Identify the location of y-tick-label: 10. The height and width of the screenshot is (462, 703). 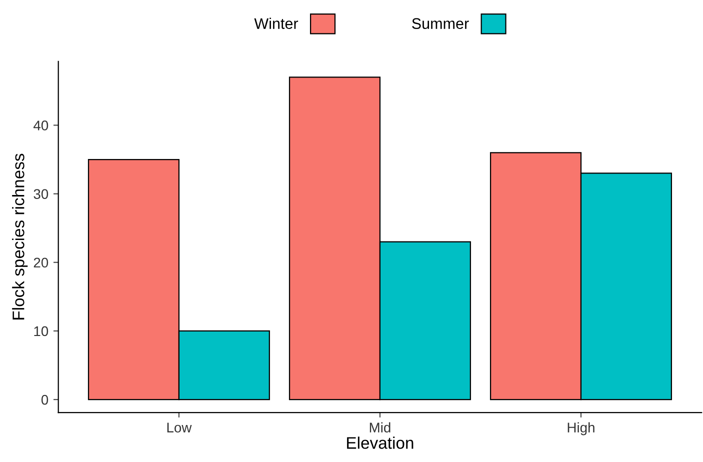
(41, 331).